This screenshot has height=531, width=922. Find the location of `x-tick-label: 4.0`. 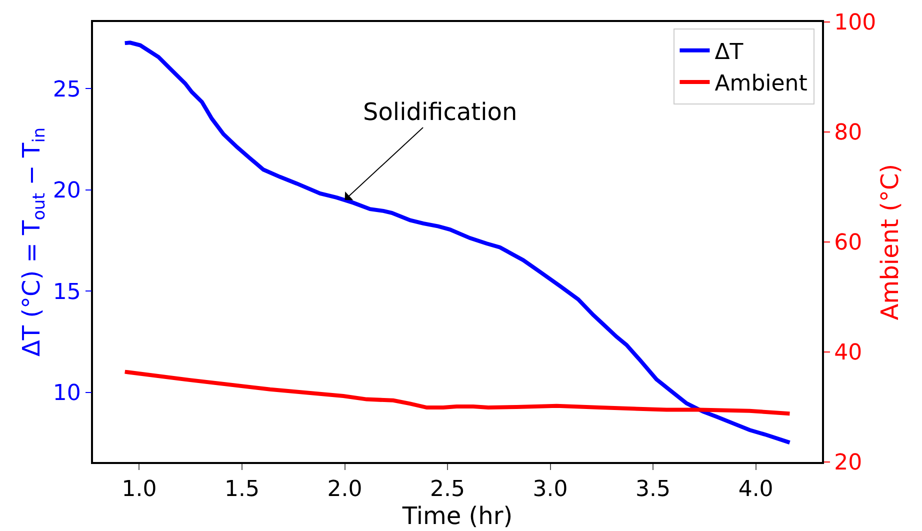

x-tick-label: 4.0 is located at coordinates (756, 489).